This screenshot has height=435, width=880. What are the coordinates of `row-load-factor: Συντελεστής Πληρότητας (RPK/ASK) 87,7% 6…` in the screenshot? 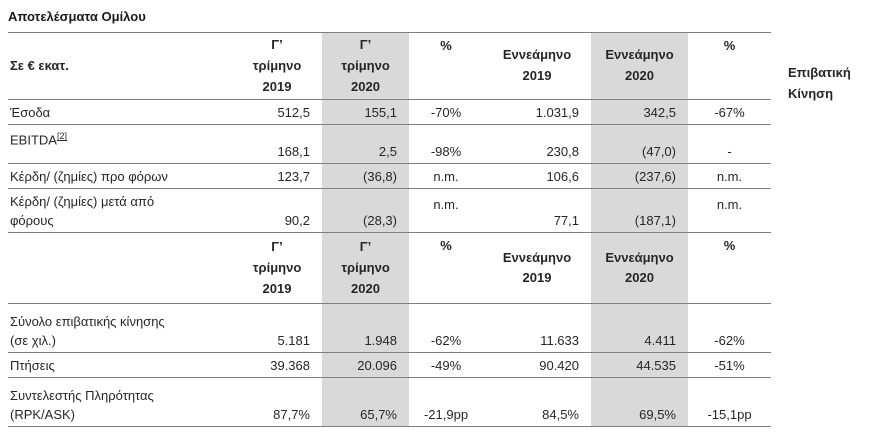 It's located at (389, 402).